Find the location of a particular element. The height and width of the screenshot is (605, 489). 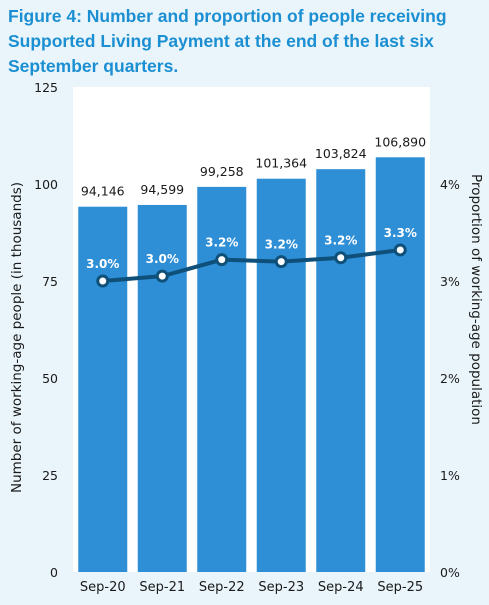

y-axis-left: 0 25 50 75 100 125 is located at coordinates (46, 330).